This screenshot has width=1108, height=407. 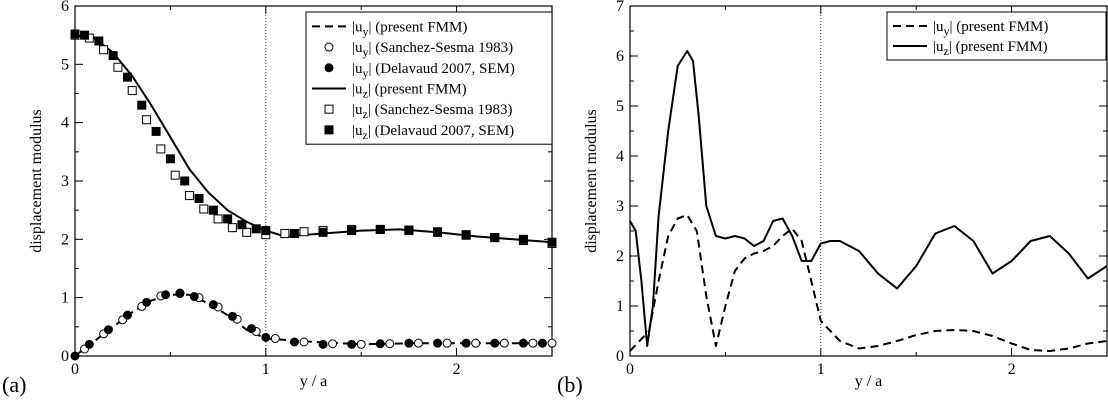 I want to click on x-axis-label: y / a, so click(x=869, y=381).